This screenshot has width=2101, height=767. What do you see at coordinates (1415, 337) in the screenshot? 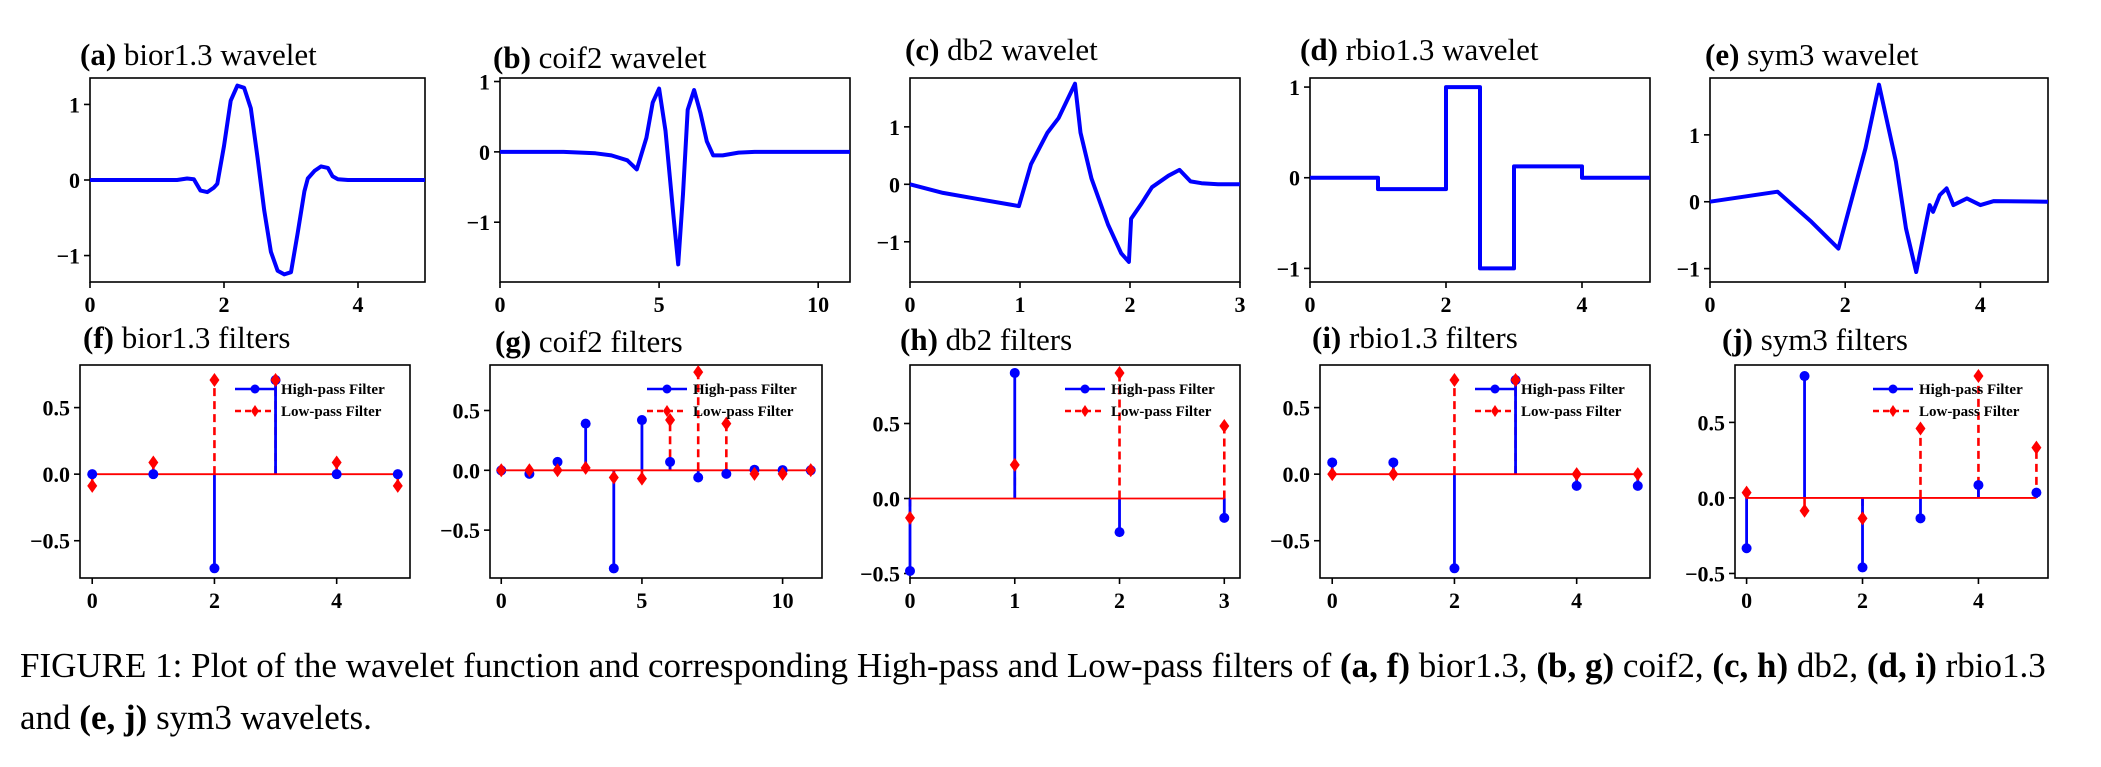
I see `chart-title: (i) rbio1.3 filters` at bounding box center [1415, 337].